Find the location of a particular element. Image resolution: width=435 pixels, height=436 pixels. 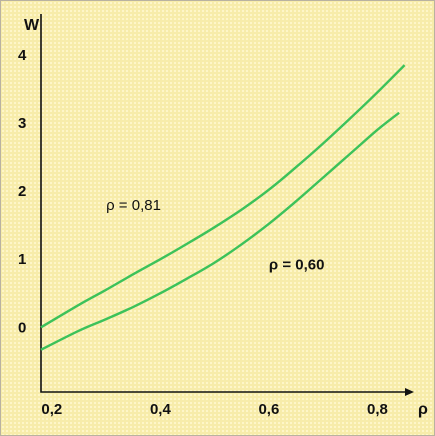

y-tick-label: 0 is located at coordinates (22, 327).